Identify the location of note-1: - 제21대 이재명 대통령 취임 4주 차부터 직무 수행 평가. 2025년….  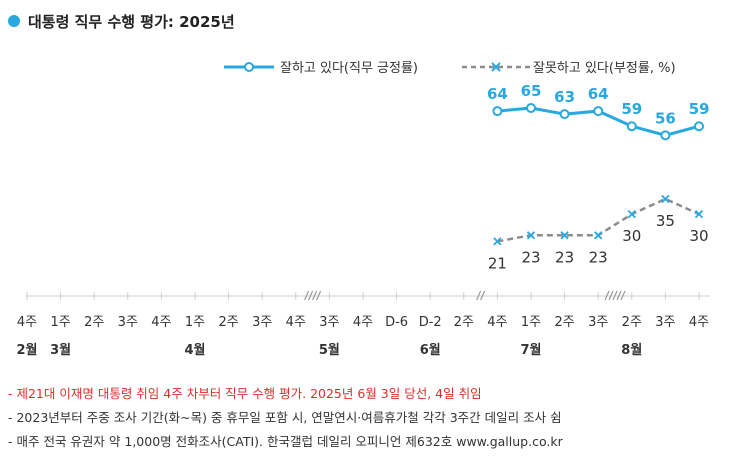
(245, 393).